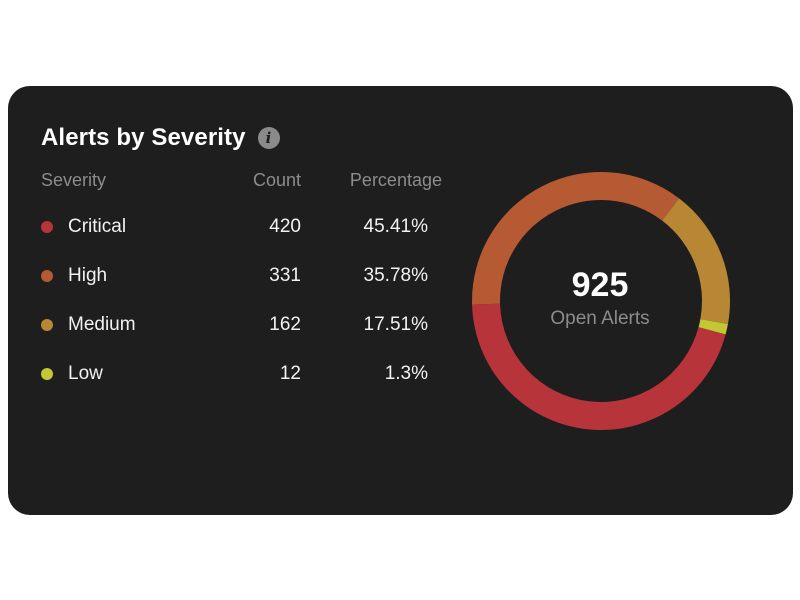  Describe the element at coordinates (600, 285) in the screenshot. I see `total-open-alerts-value: 925` at that location.